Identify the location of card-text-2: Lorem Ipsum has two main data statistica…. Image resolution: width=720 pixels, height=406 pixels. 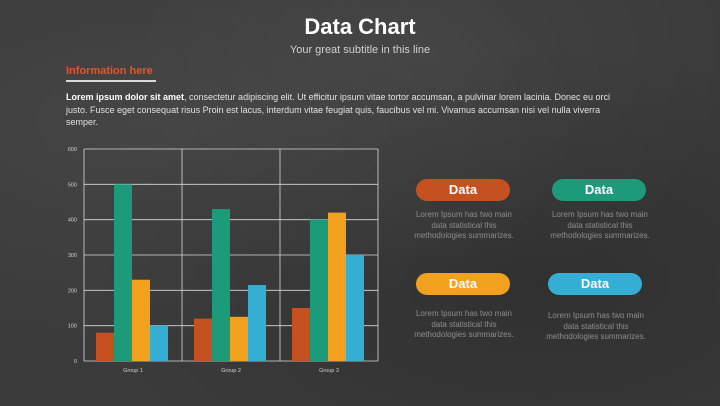
(600, 225).